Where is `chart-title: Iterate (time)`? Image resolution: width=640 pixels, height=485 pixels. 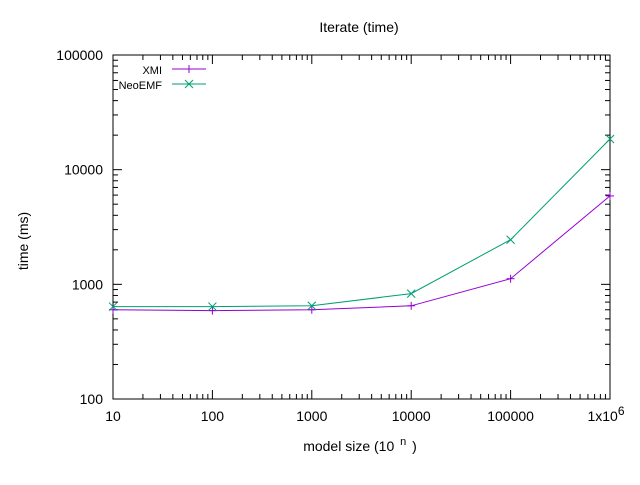
chart-title: Iterate (time) is located at coordinates (358, 27).